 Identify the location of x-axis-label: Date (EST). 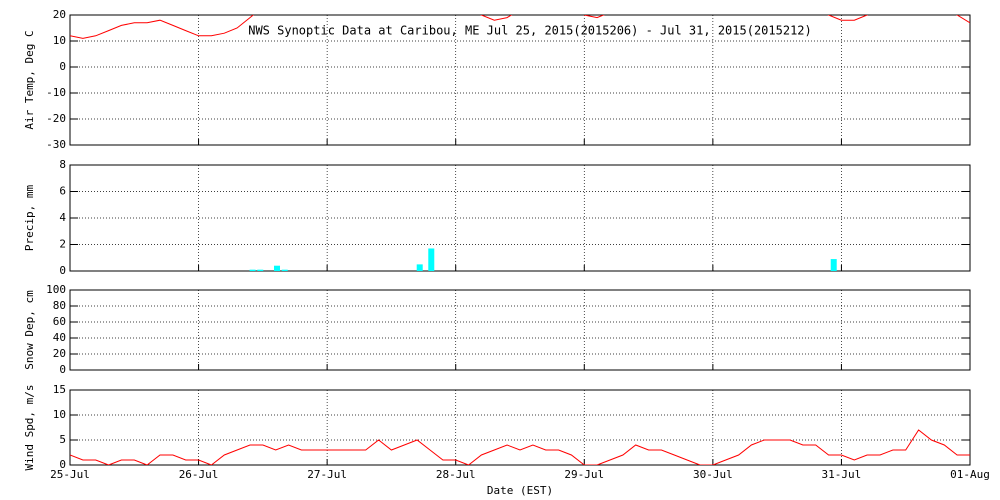
(520, 490).